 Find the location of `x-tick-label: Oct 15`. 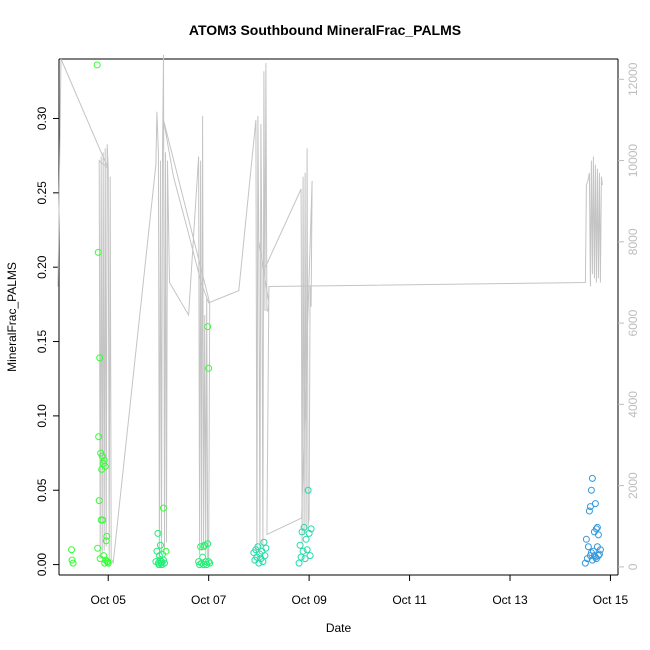

x-tick-label: Oct 15 is located at coordinates (611, 600).